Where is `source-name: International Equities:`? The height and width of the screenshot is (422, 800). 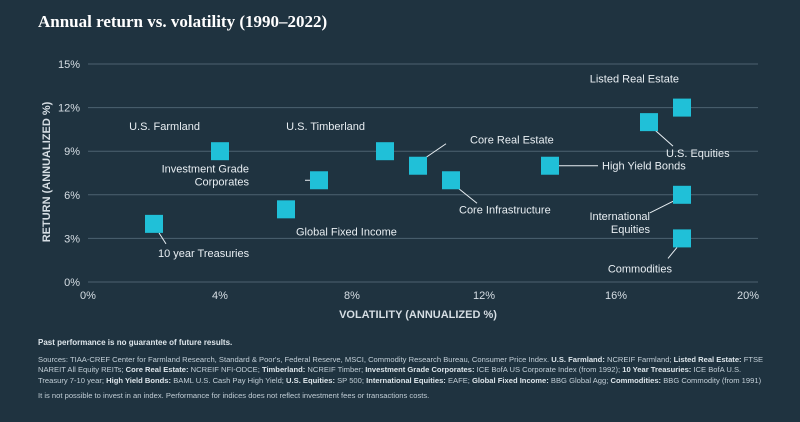 source-name: International Equities: is located at coordinates (404, 380).